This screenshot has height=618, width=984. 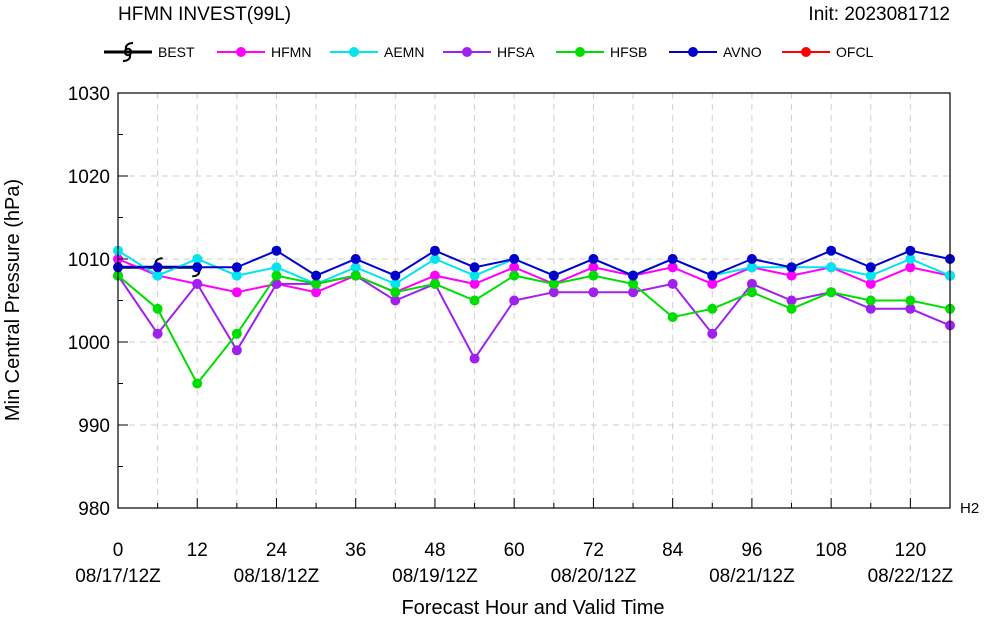 I want to click on x-date-label: 08/17/12Z, so click(x=118, y=576).